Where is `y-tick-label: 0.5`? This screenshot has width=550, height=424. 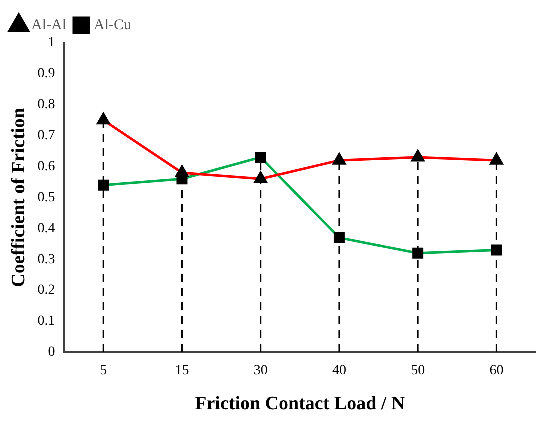
y-tick-label: 0.5 is located at coordinates (47, 198).